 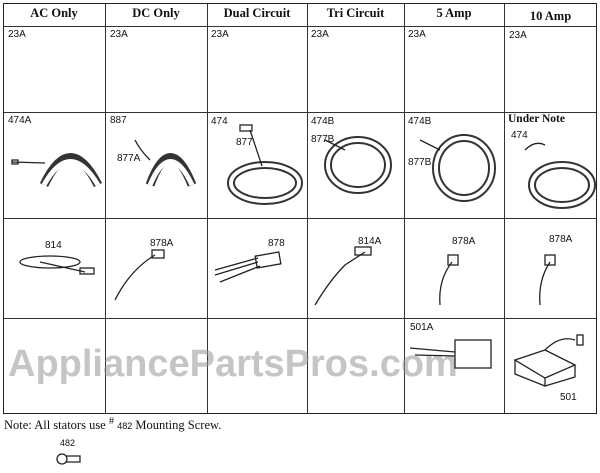 What do you see at coordinates (422, 327) in the screenshot?
I see `part-label: 501A` at bounding box center [422, 327].